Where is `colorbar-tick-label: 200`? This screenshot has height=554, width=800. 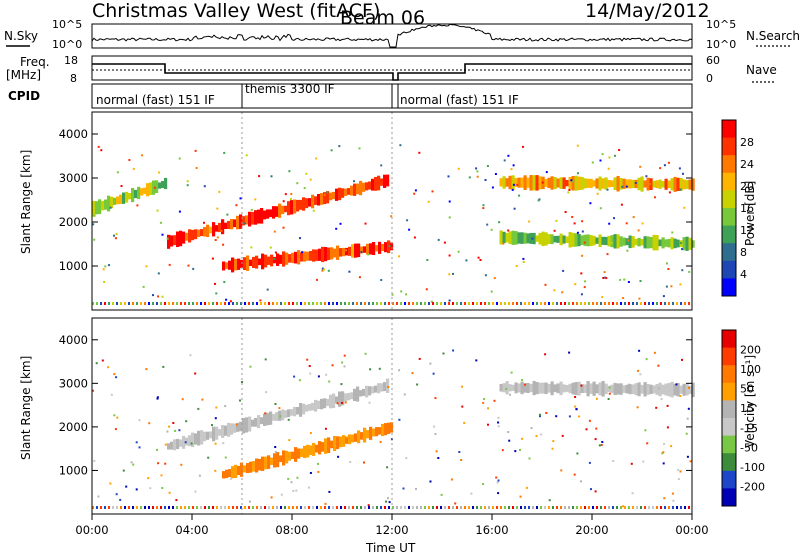 colorbar-tick-label: 200 is located at coordinates (750, 350).